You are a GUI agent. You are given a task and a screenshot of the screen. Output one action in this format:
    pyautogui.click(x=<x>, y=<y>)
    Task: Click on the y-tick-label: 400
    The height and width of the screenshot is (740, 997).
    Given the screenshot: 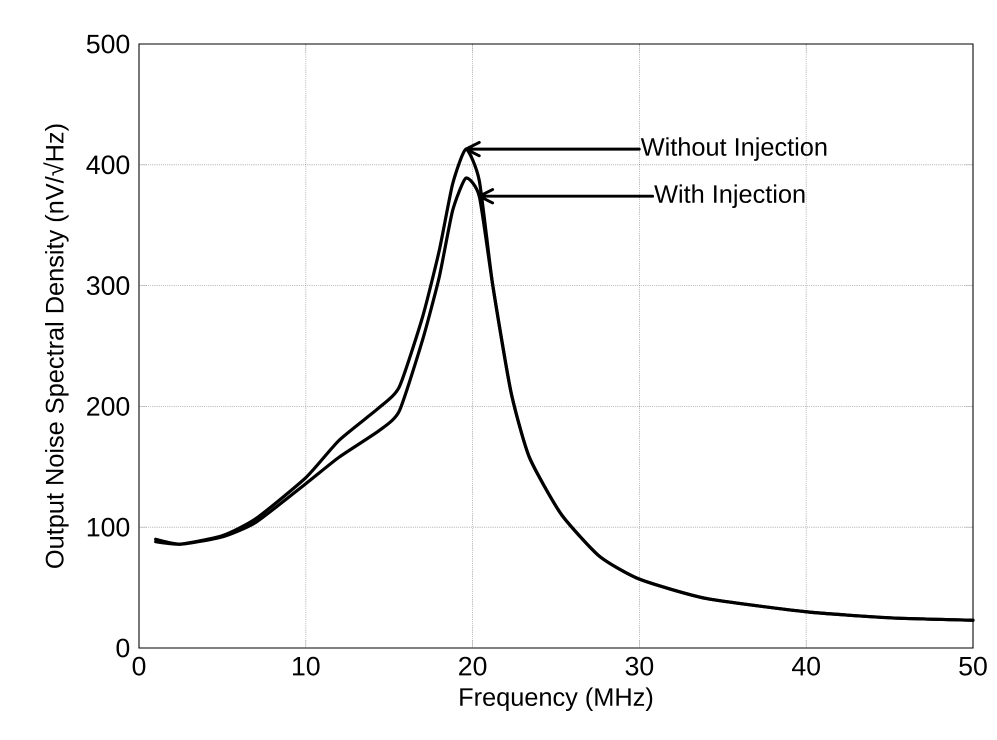 What is the action you would take?
    pyautogui.click(x=108, y=164)
    